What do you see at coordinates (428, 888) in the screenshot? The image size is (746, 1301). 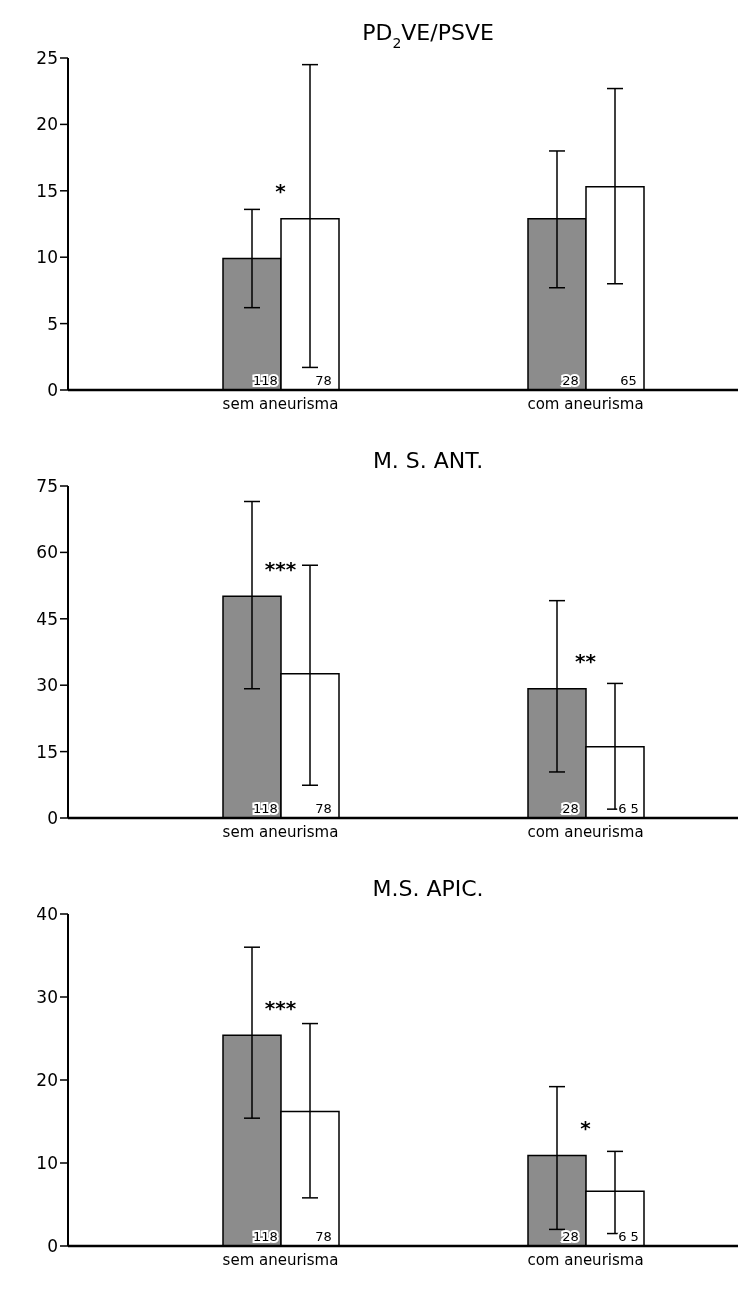 I see `chart-title: M.S. APIC.` at bounding box center [428, 888].